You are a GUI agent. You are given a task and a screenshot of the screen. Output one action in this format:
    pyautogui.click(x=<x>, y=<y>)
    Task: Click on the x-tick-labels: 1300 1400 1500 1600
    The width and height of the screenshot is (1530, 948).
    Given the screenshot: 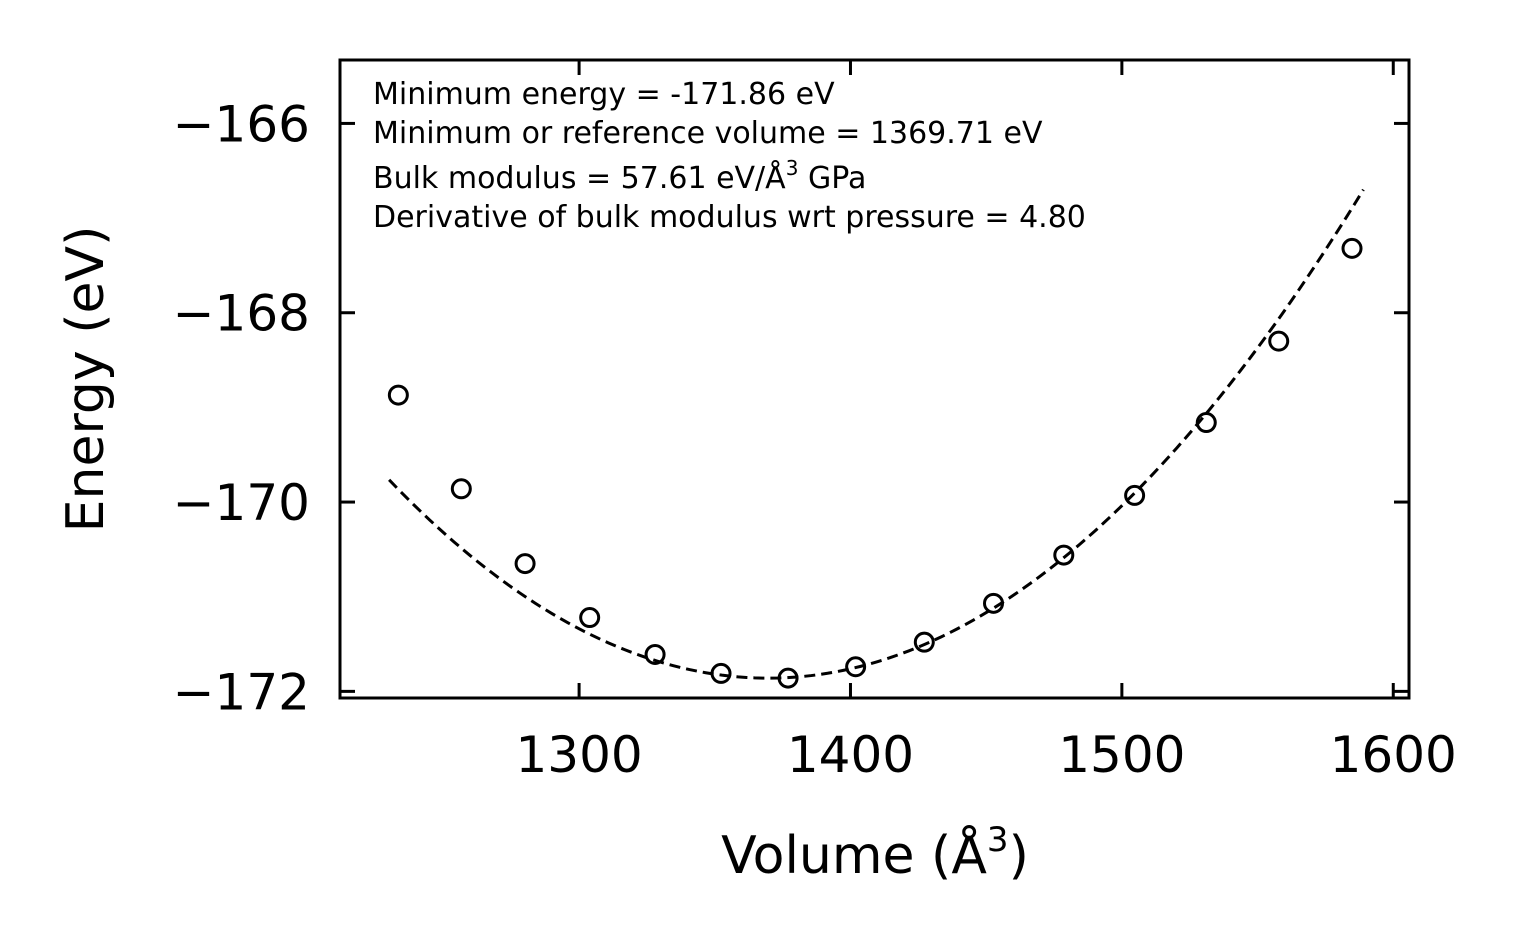 What is the action you would take?
    pyautogui.click(x=985, y=755)
    